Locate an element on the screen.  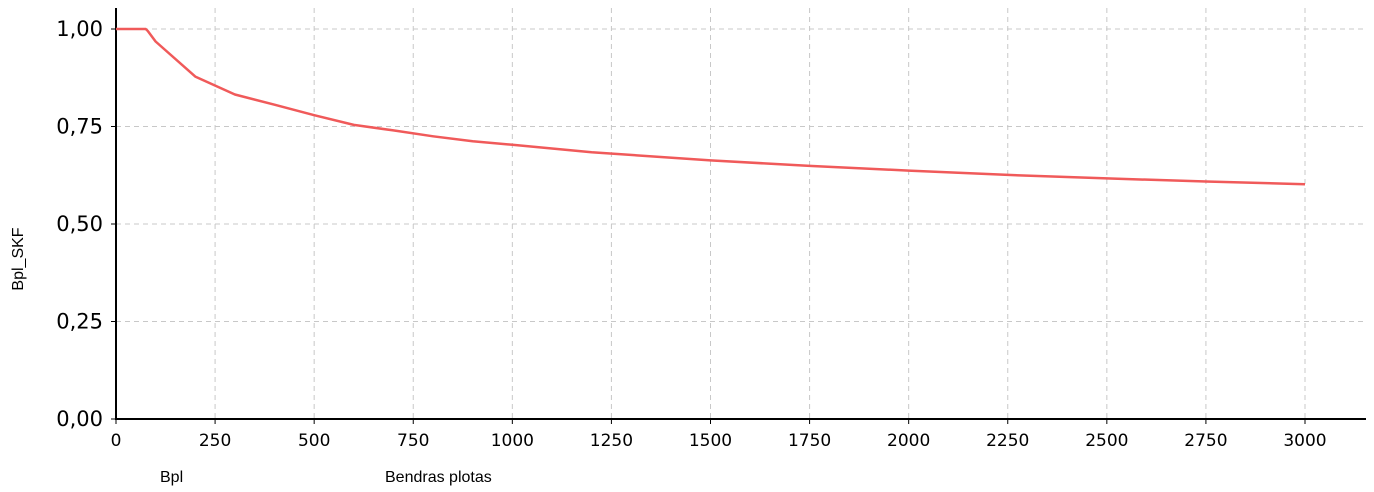
x-tick-label: 3000 is located at coordinates (1304, 441).